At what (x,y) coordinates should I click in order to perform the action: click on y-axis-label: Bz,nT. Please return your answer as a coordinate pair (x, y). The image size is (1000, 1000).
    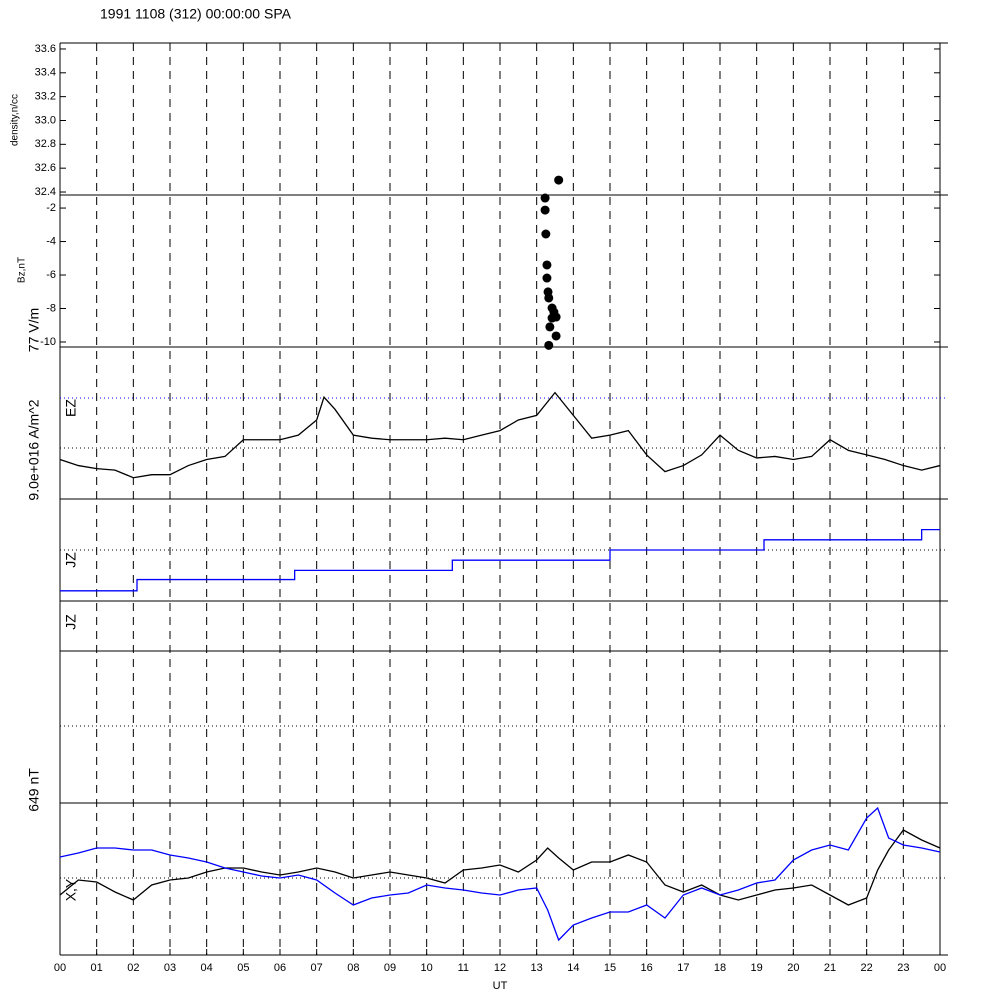
    Looking at the image, I should click on (22, 270).